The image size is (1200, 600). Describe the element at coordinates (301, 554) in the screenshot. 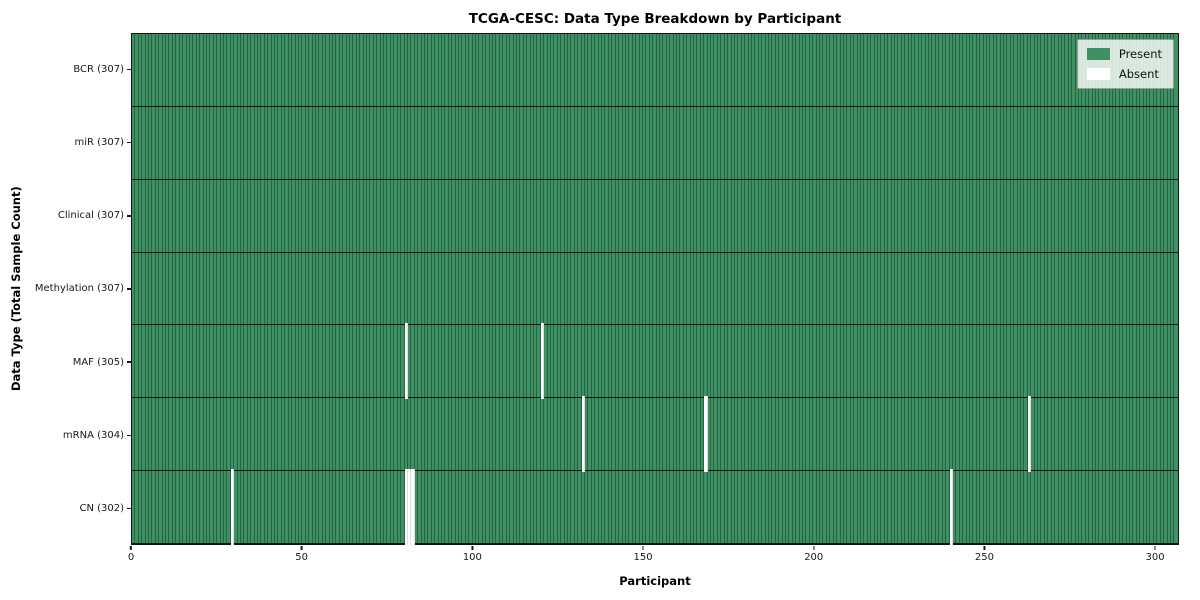

I see `x-tick-50: 50` at that location.